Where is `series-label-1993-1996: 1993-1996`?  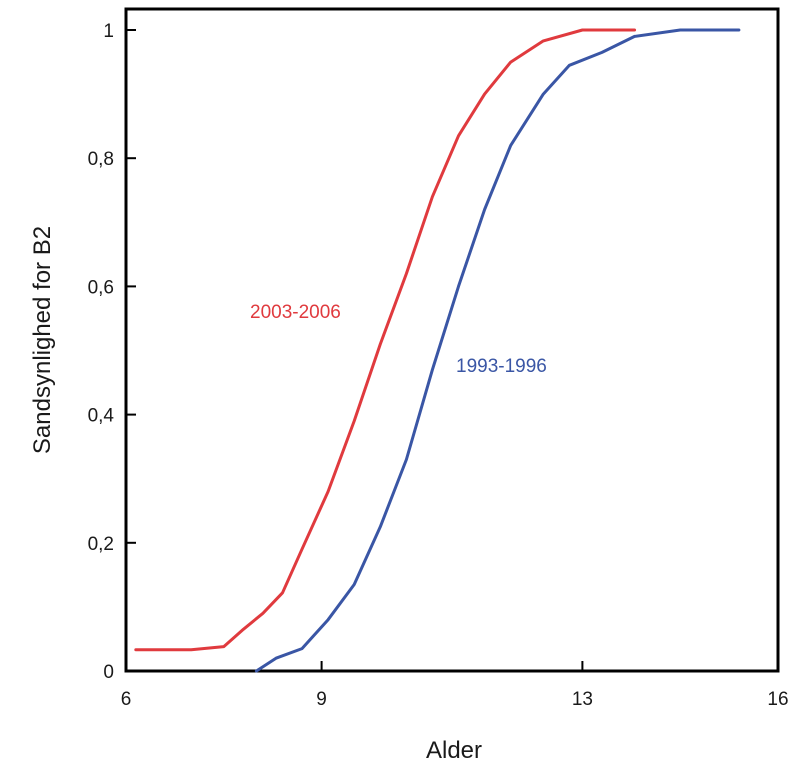
series-label-1993-1996: 1993-1996 is located at coordinates (501, 366).